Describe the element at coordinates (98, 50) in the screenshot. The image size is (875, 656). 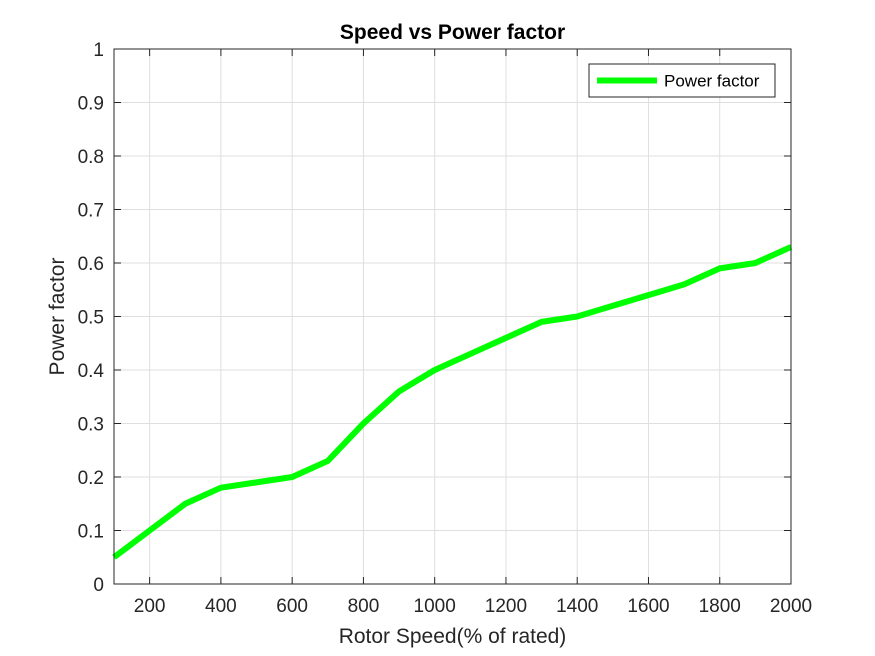
I see `y-tick-label: 1` at that location.